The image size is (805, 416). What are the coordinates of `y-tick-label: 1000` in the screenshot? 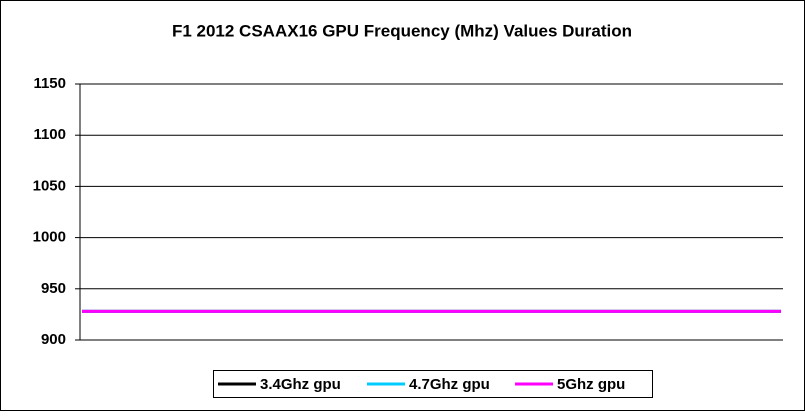 It's located at (49, 237).